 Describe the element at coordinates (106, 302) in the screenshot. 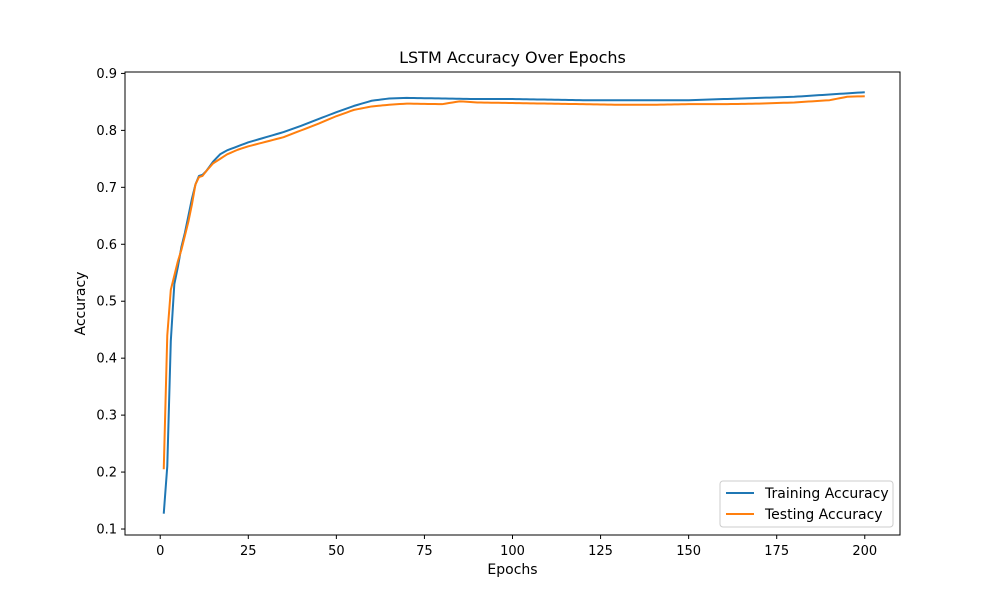

I see `y-tick-label: 0.5` at that location.